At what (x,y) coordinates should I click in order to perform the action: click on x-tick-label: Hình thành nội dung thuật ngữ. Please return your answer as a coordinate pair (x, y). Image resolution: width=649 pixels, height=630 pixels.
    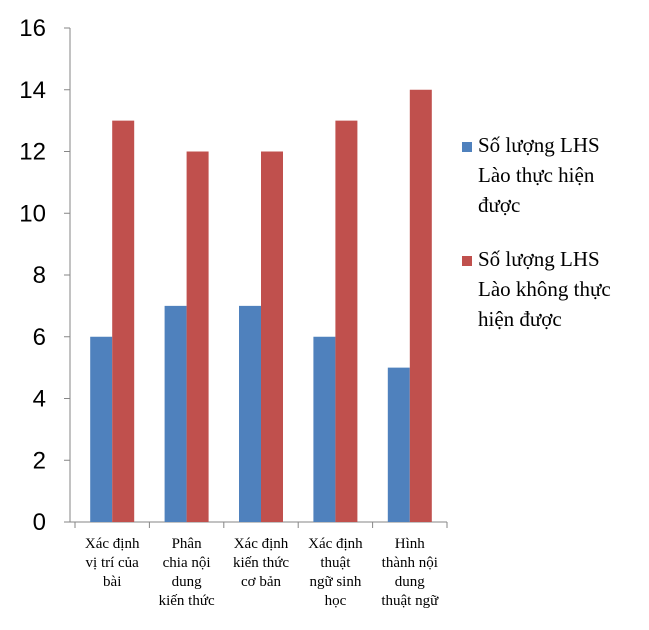
    Looking at the image, I should click on (410, 572).